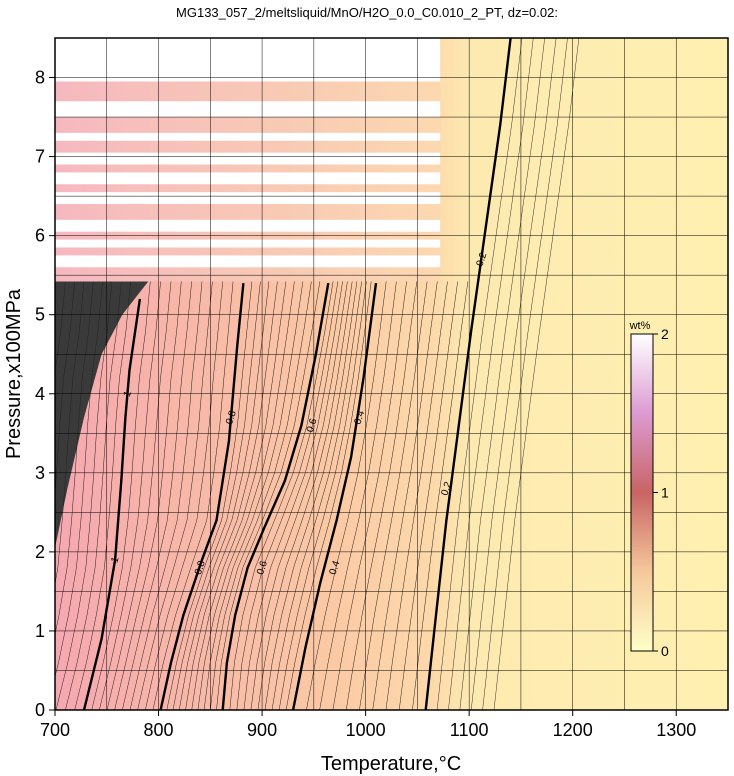 The width and height of the screenshot is (734, 776). I want to click on y-tick-label: 5, so click(40, 315).